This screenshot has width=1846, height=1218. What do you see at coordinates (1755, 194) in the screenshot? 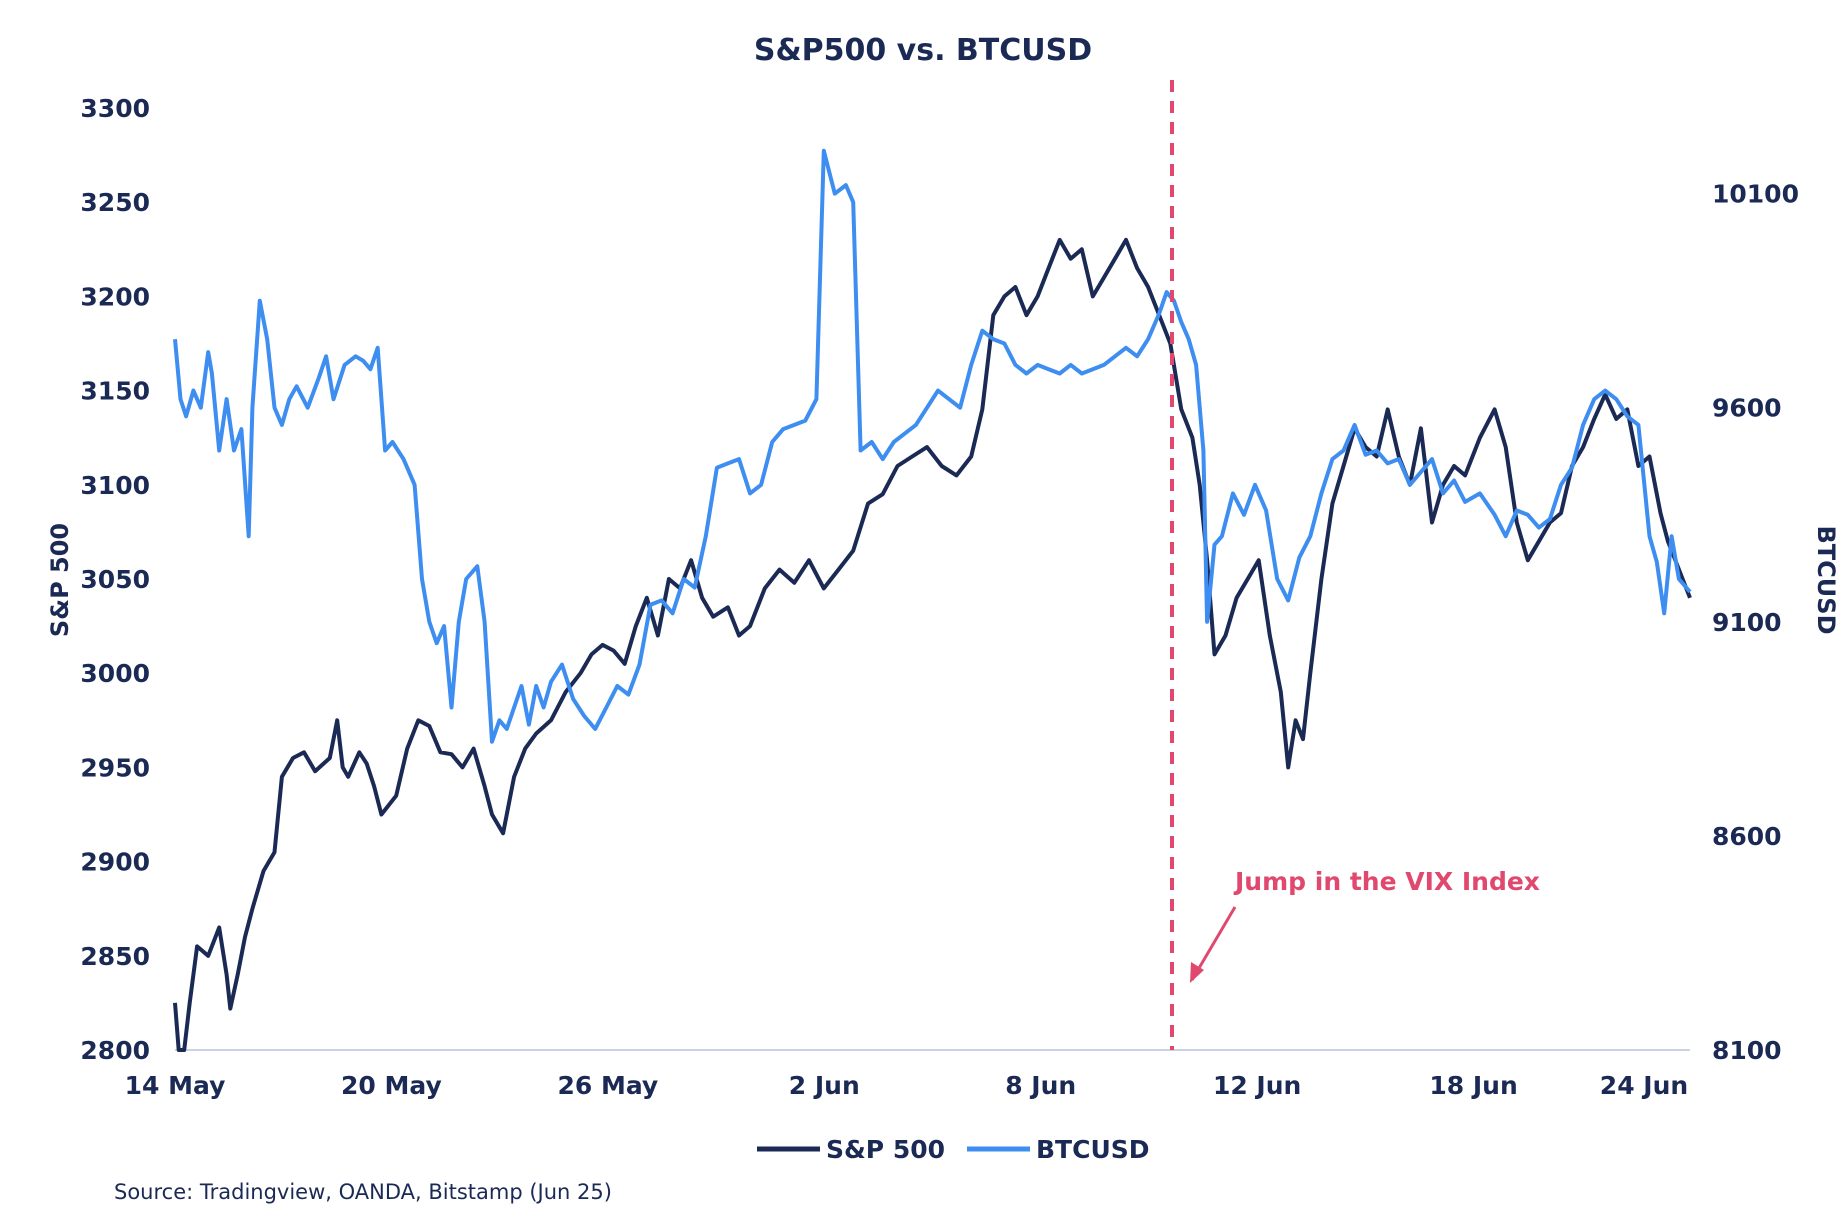
I see `right-tick-label: 10100` at bounding box center [1755, 194].